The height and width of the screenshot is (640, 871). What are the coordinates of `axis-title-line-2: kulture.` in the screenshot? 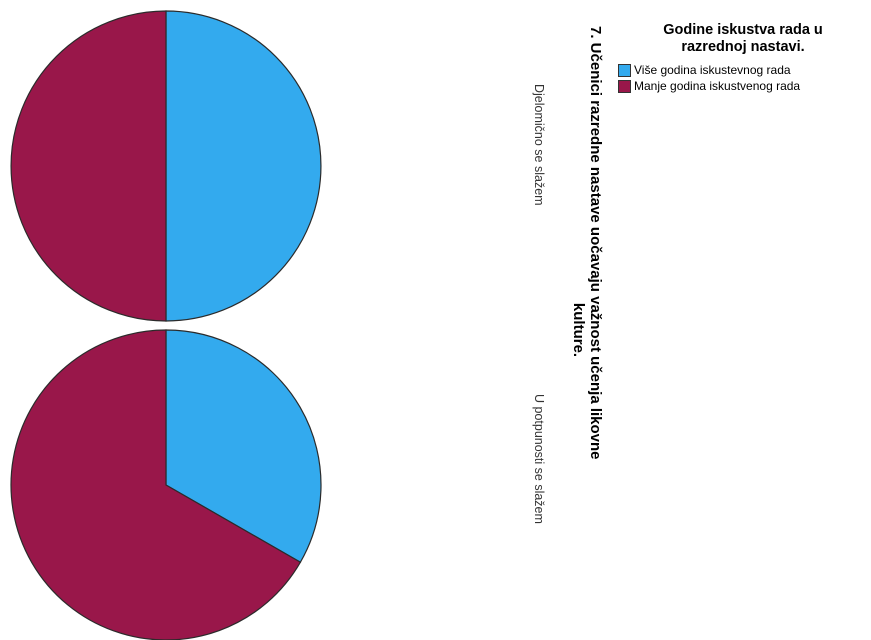 It's located at (578, 330).